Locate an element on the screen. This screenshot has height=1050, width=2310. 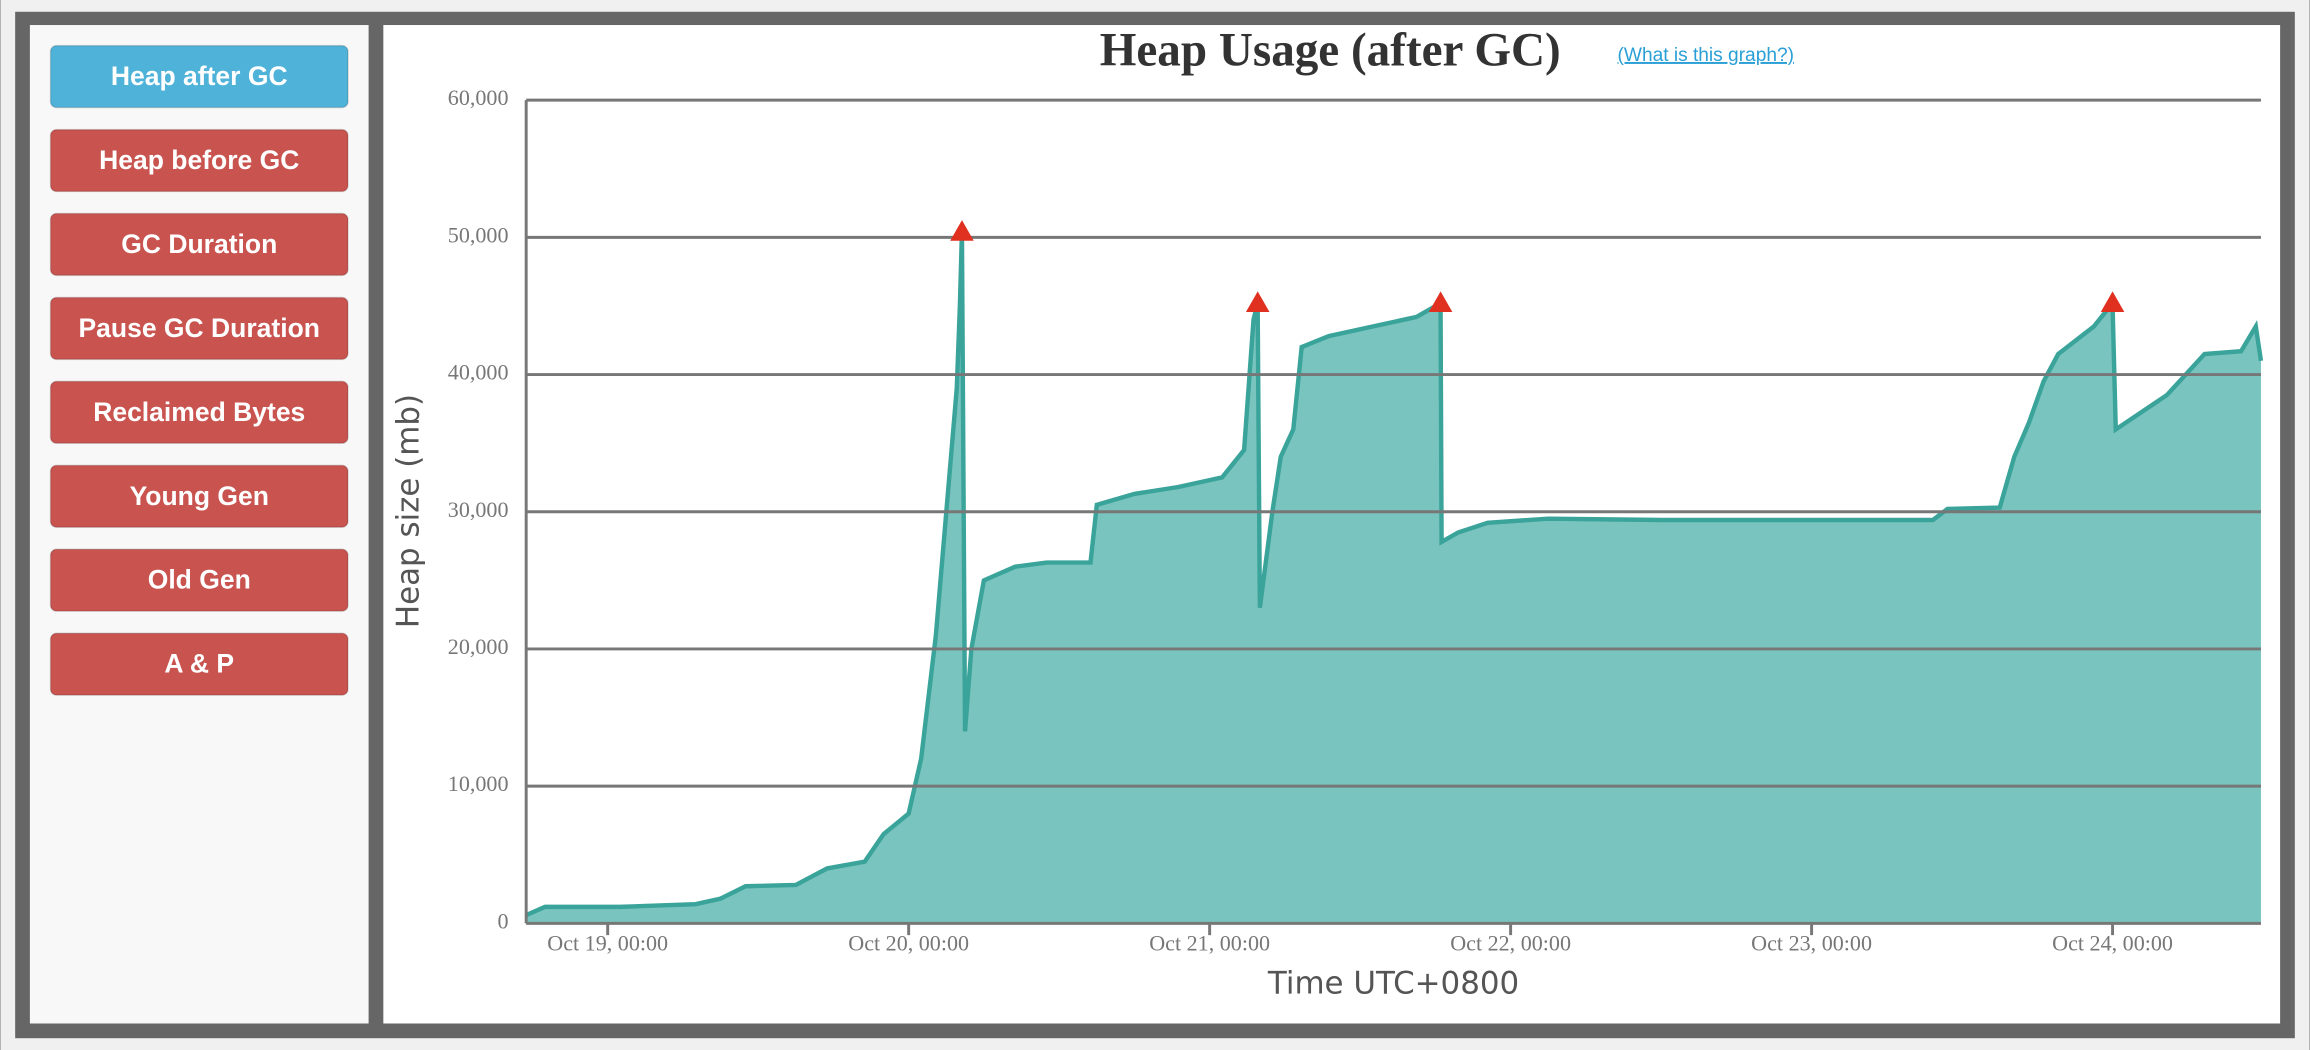
x-tick-label: Oct 24, 00:00 is located at coordinates (2112, 943).